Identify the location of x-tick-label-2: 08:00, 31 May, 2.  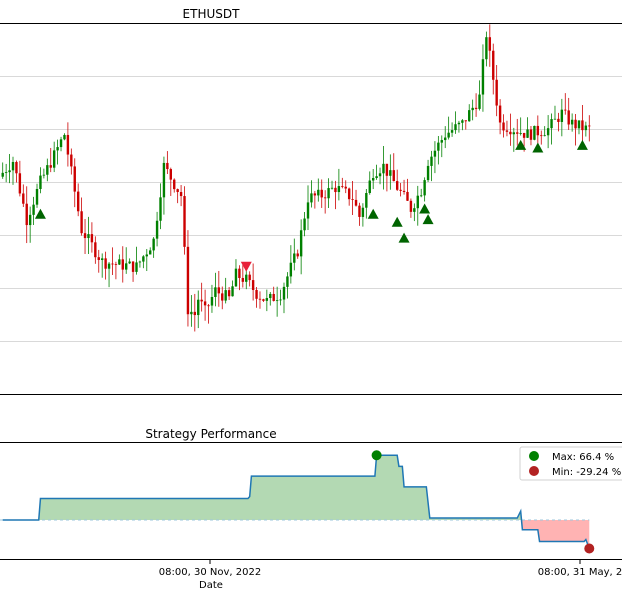
(580, 572).